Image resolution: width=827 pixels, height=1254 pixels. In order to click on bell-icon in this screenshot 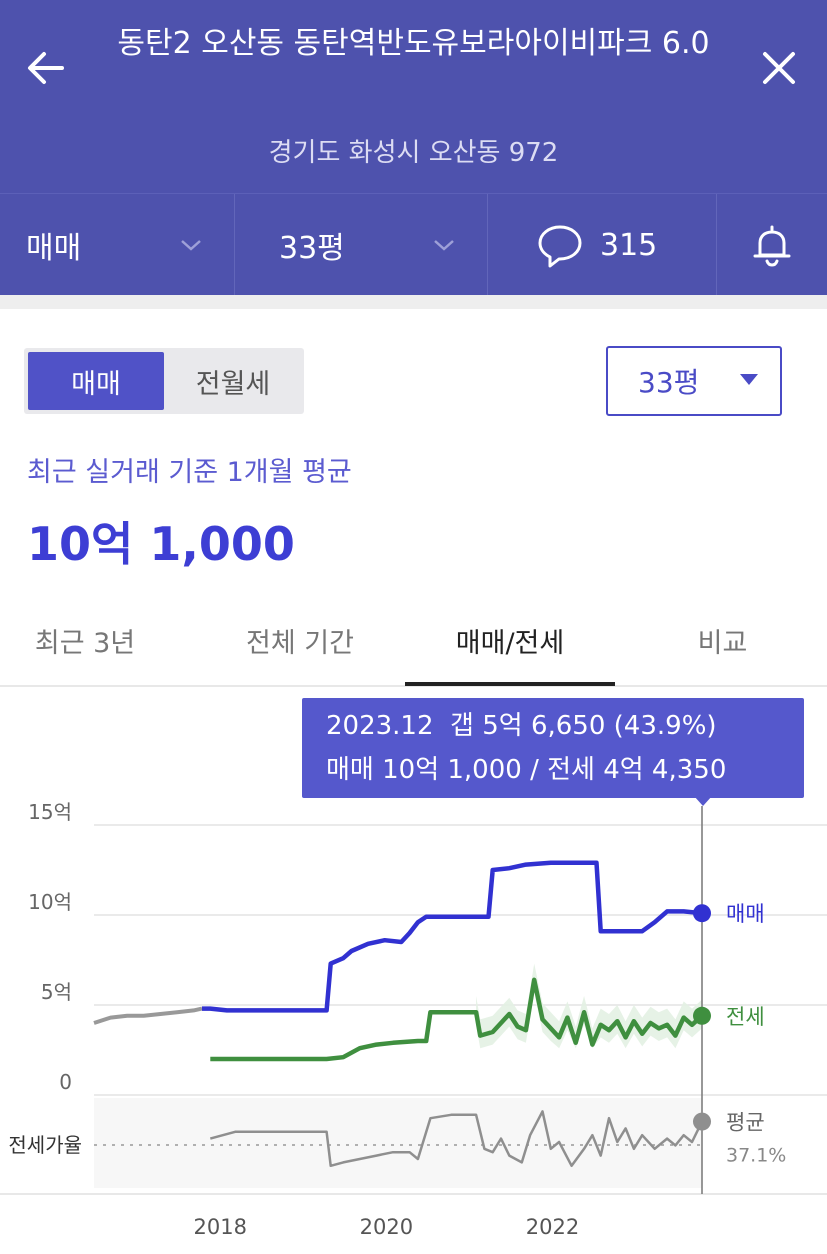, I will do `click(772, 246)`.